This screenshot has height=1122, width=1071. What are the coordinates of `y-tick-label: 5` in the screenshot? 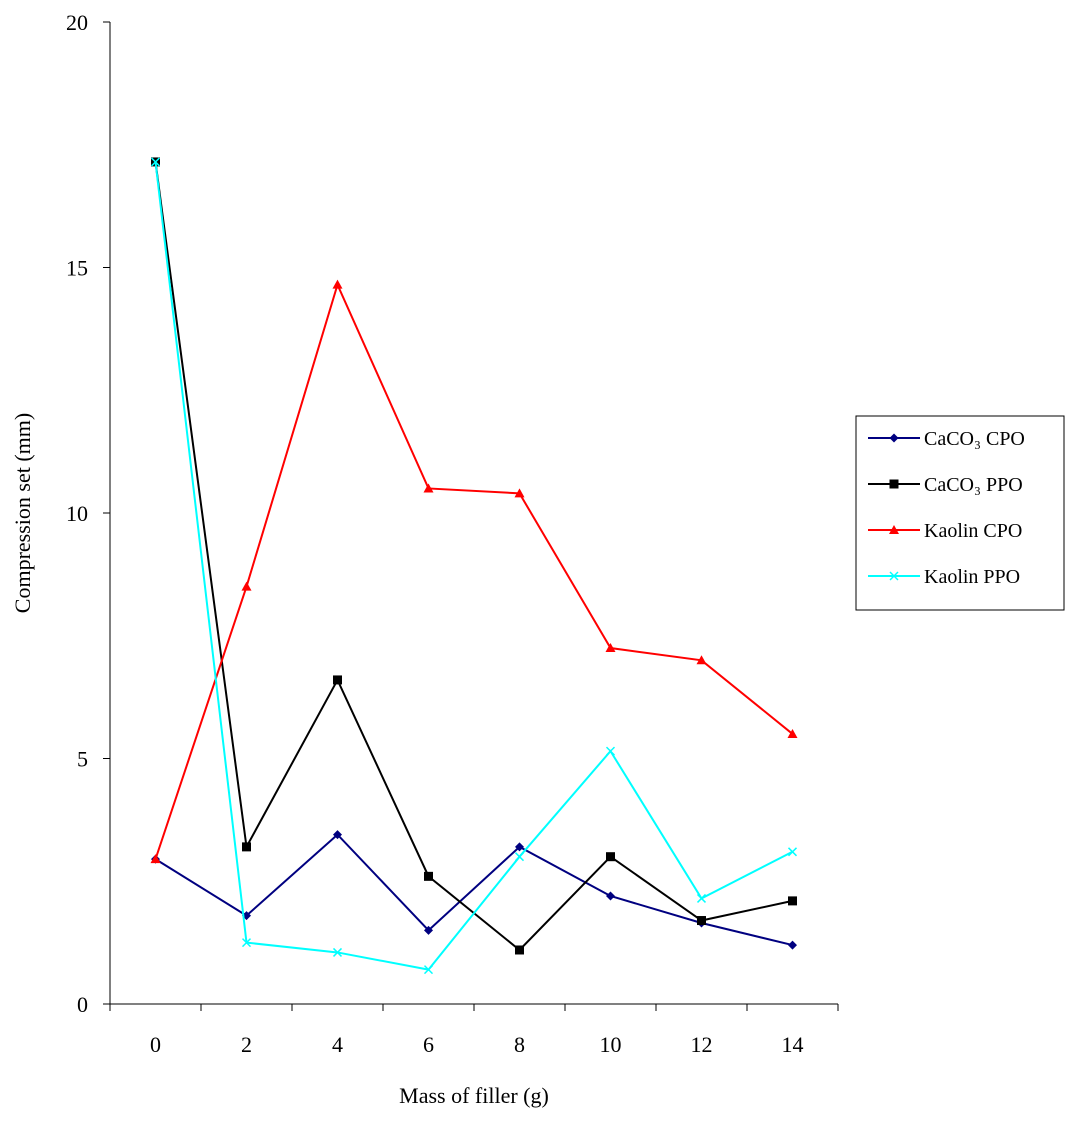 It's located at (82, 759).